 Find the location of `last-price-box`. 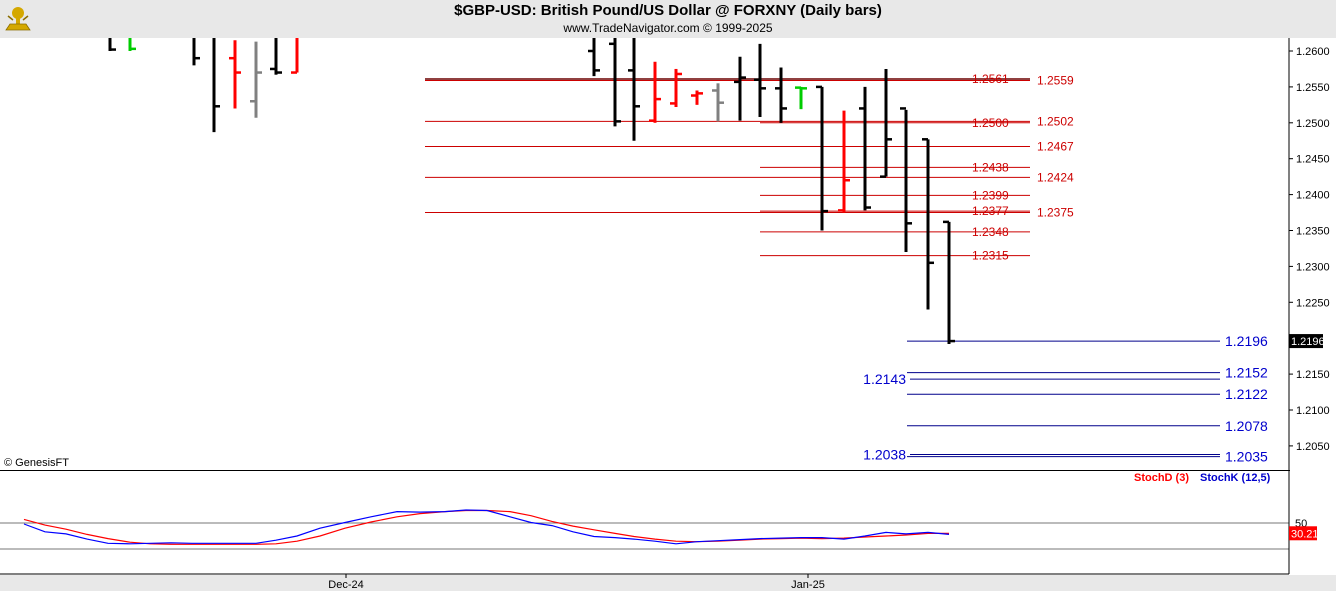

last-price-box is located at coordinates (1306, 341).